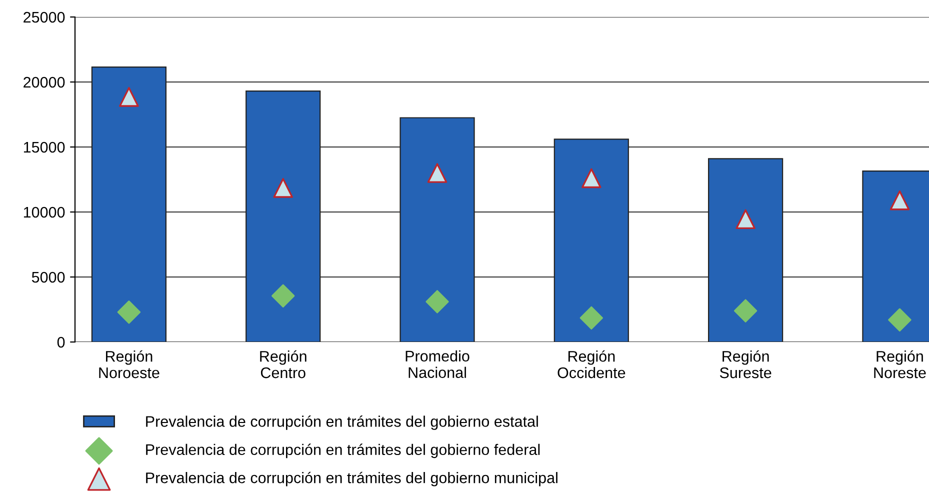 Image resolution: width=929 pixels, height=500 pixels. What do you see at coordinates (438, 364) in the screenshot?
I see `x-tick-label: Promedio Nacional` at bounding box center [438, 364].